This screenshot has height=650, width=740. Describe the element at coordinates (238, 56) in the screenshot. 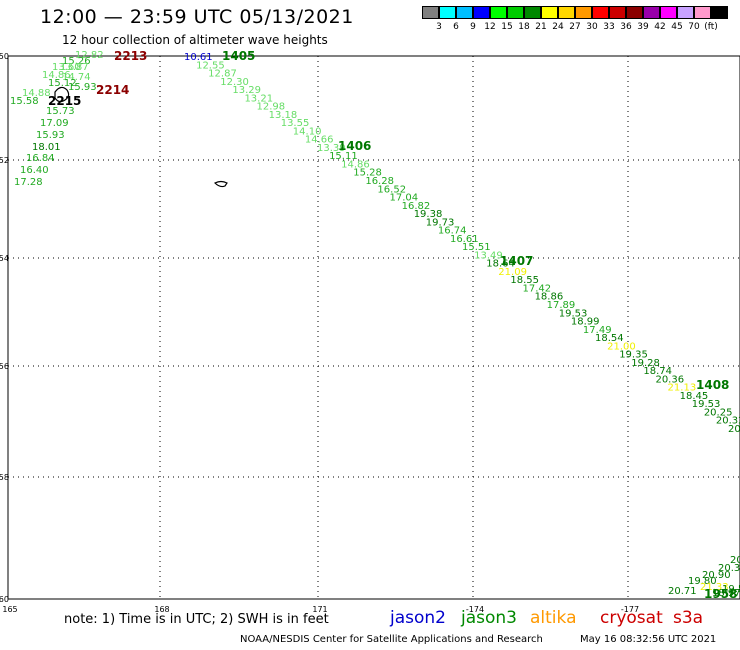

I see `pass-time-label: 1405` at that location.